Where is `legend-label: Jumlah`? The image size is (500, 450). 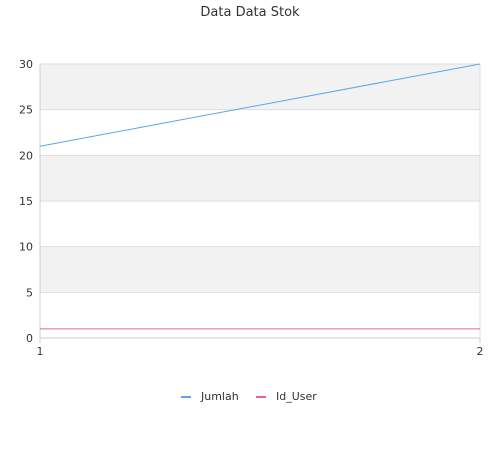
legend-label: Jumlah is located at coordinates (219, 396).